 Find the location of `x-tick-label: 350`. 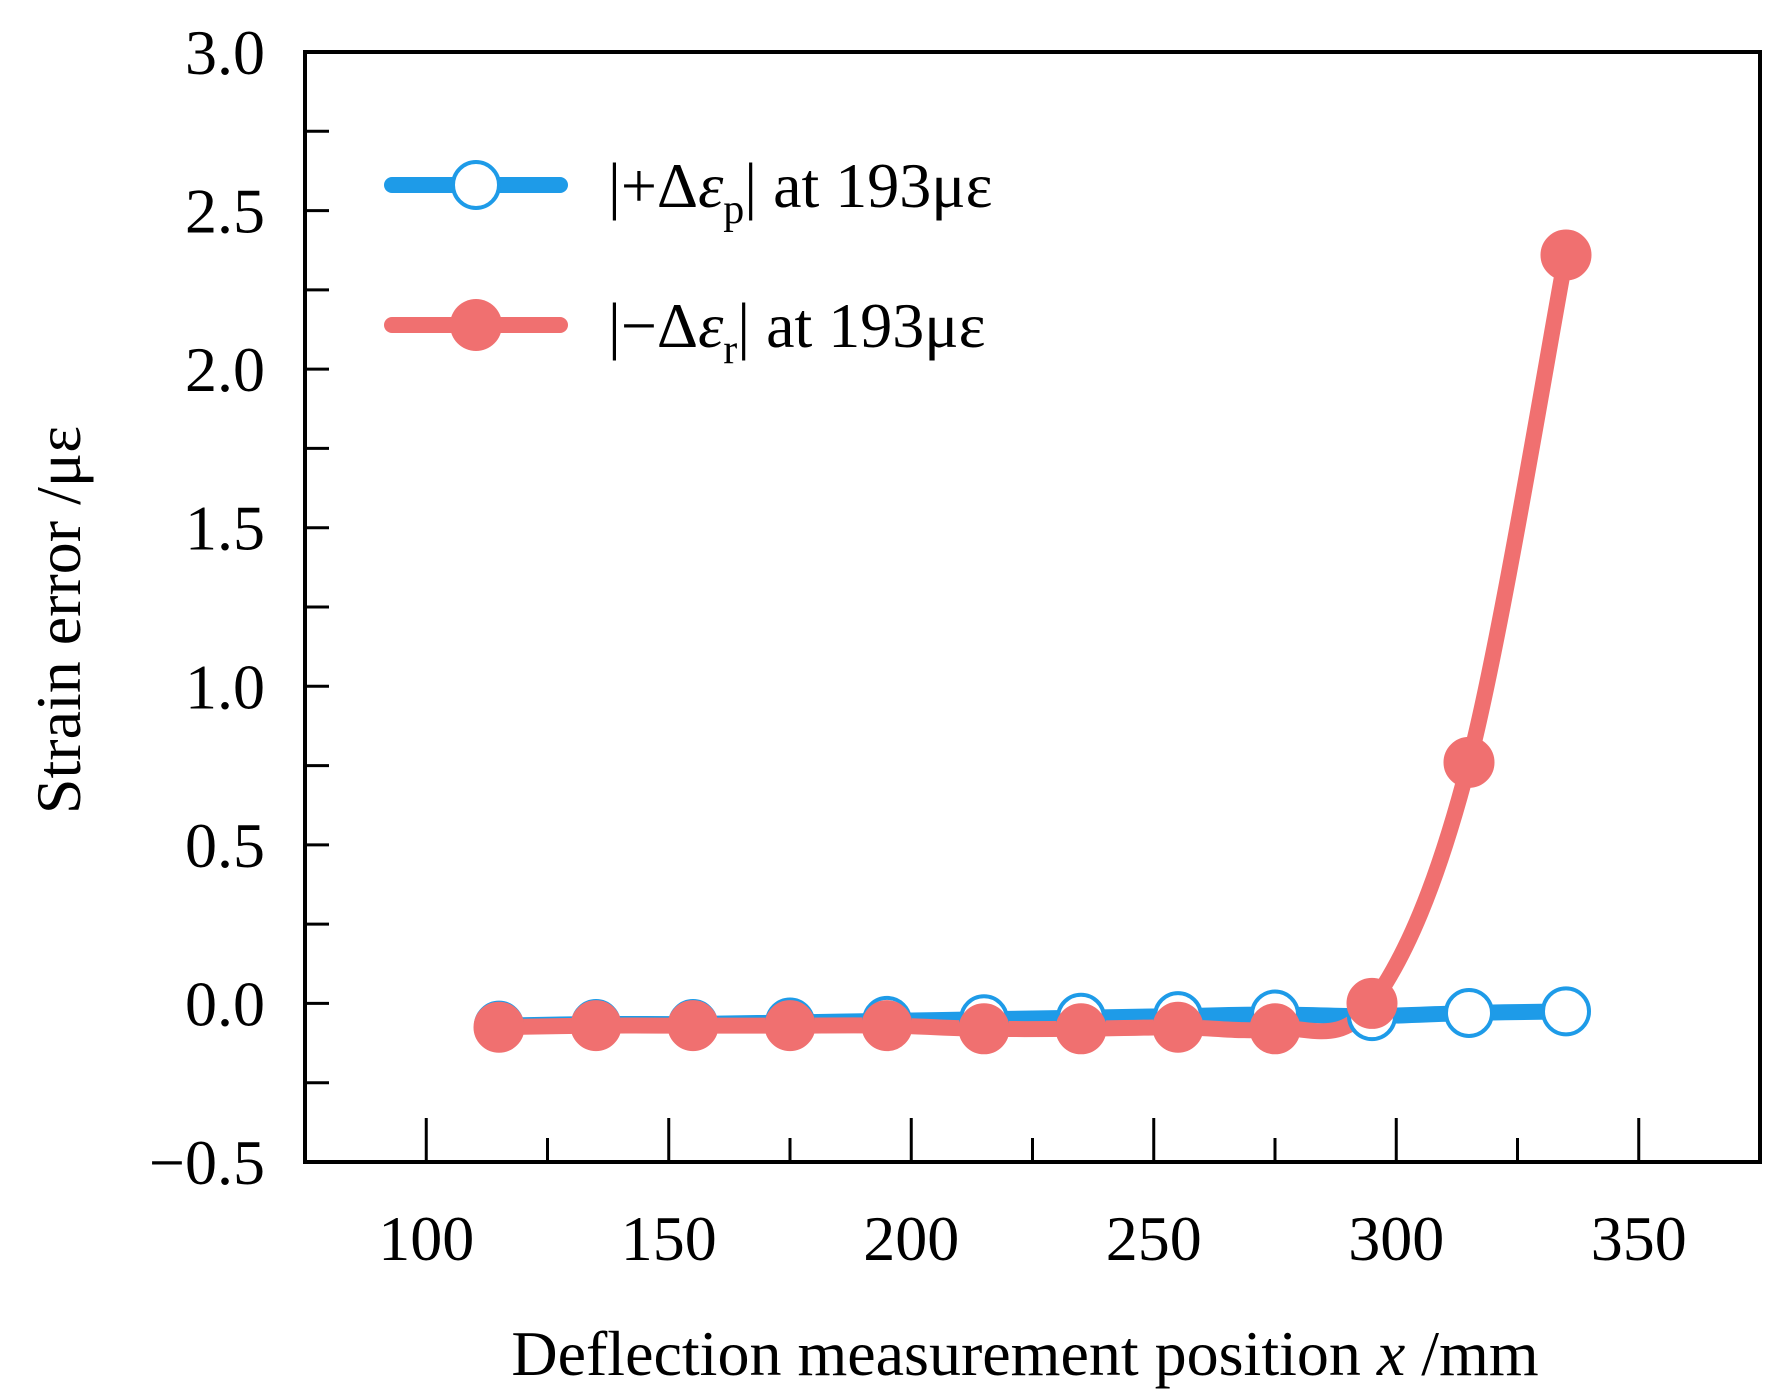

x-tick-label: 350 is located at coordinates (1639, 1238).